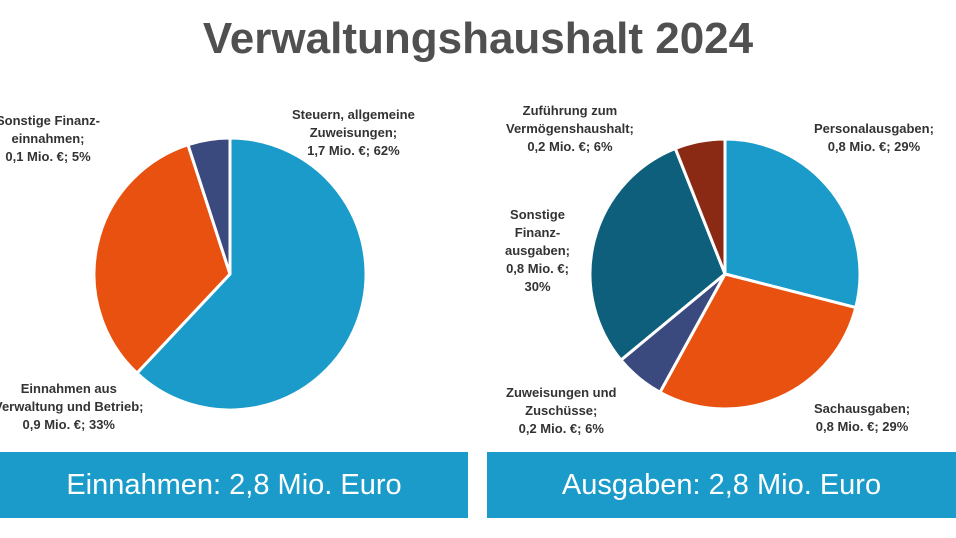  What do you see at coordinates (50, 138) in the screenshot?
I see `label-sonstige-finanzeinnahmen: Sonstige Finanz-einnahmen; 0,1 Mio. €; 5%` at bounding box center [50, 138].